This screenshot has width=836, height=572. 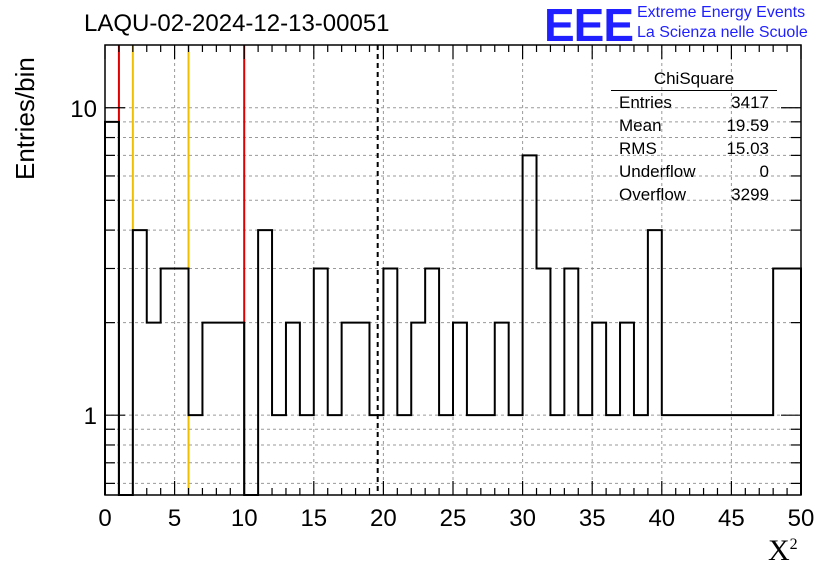 What do you see at coordinates (750, 194) in the screenshot?
I see `stats-value: 3299` at bounding box center [750, 194].